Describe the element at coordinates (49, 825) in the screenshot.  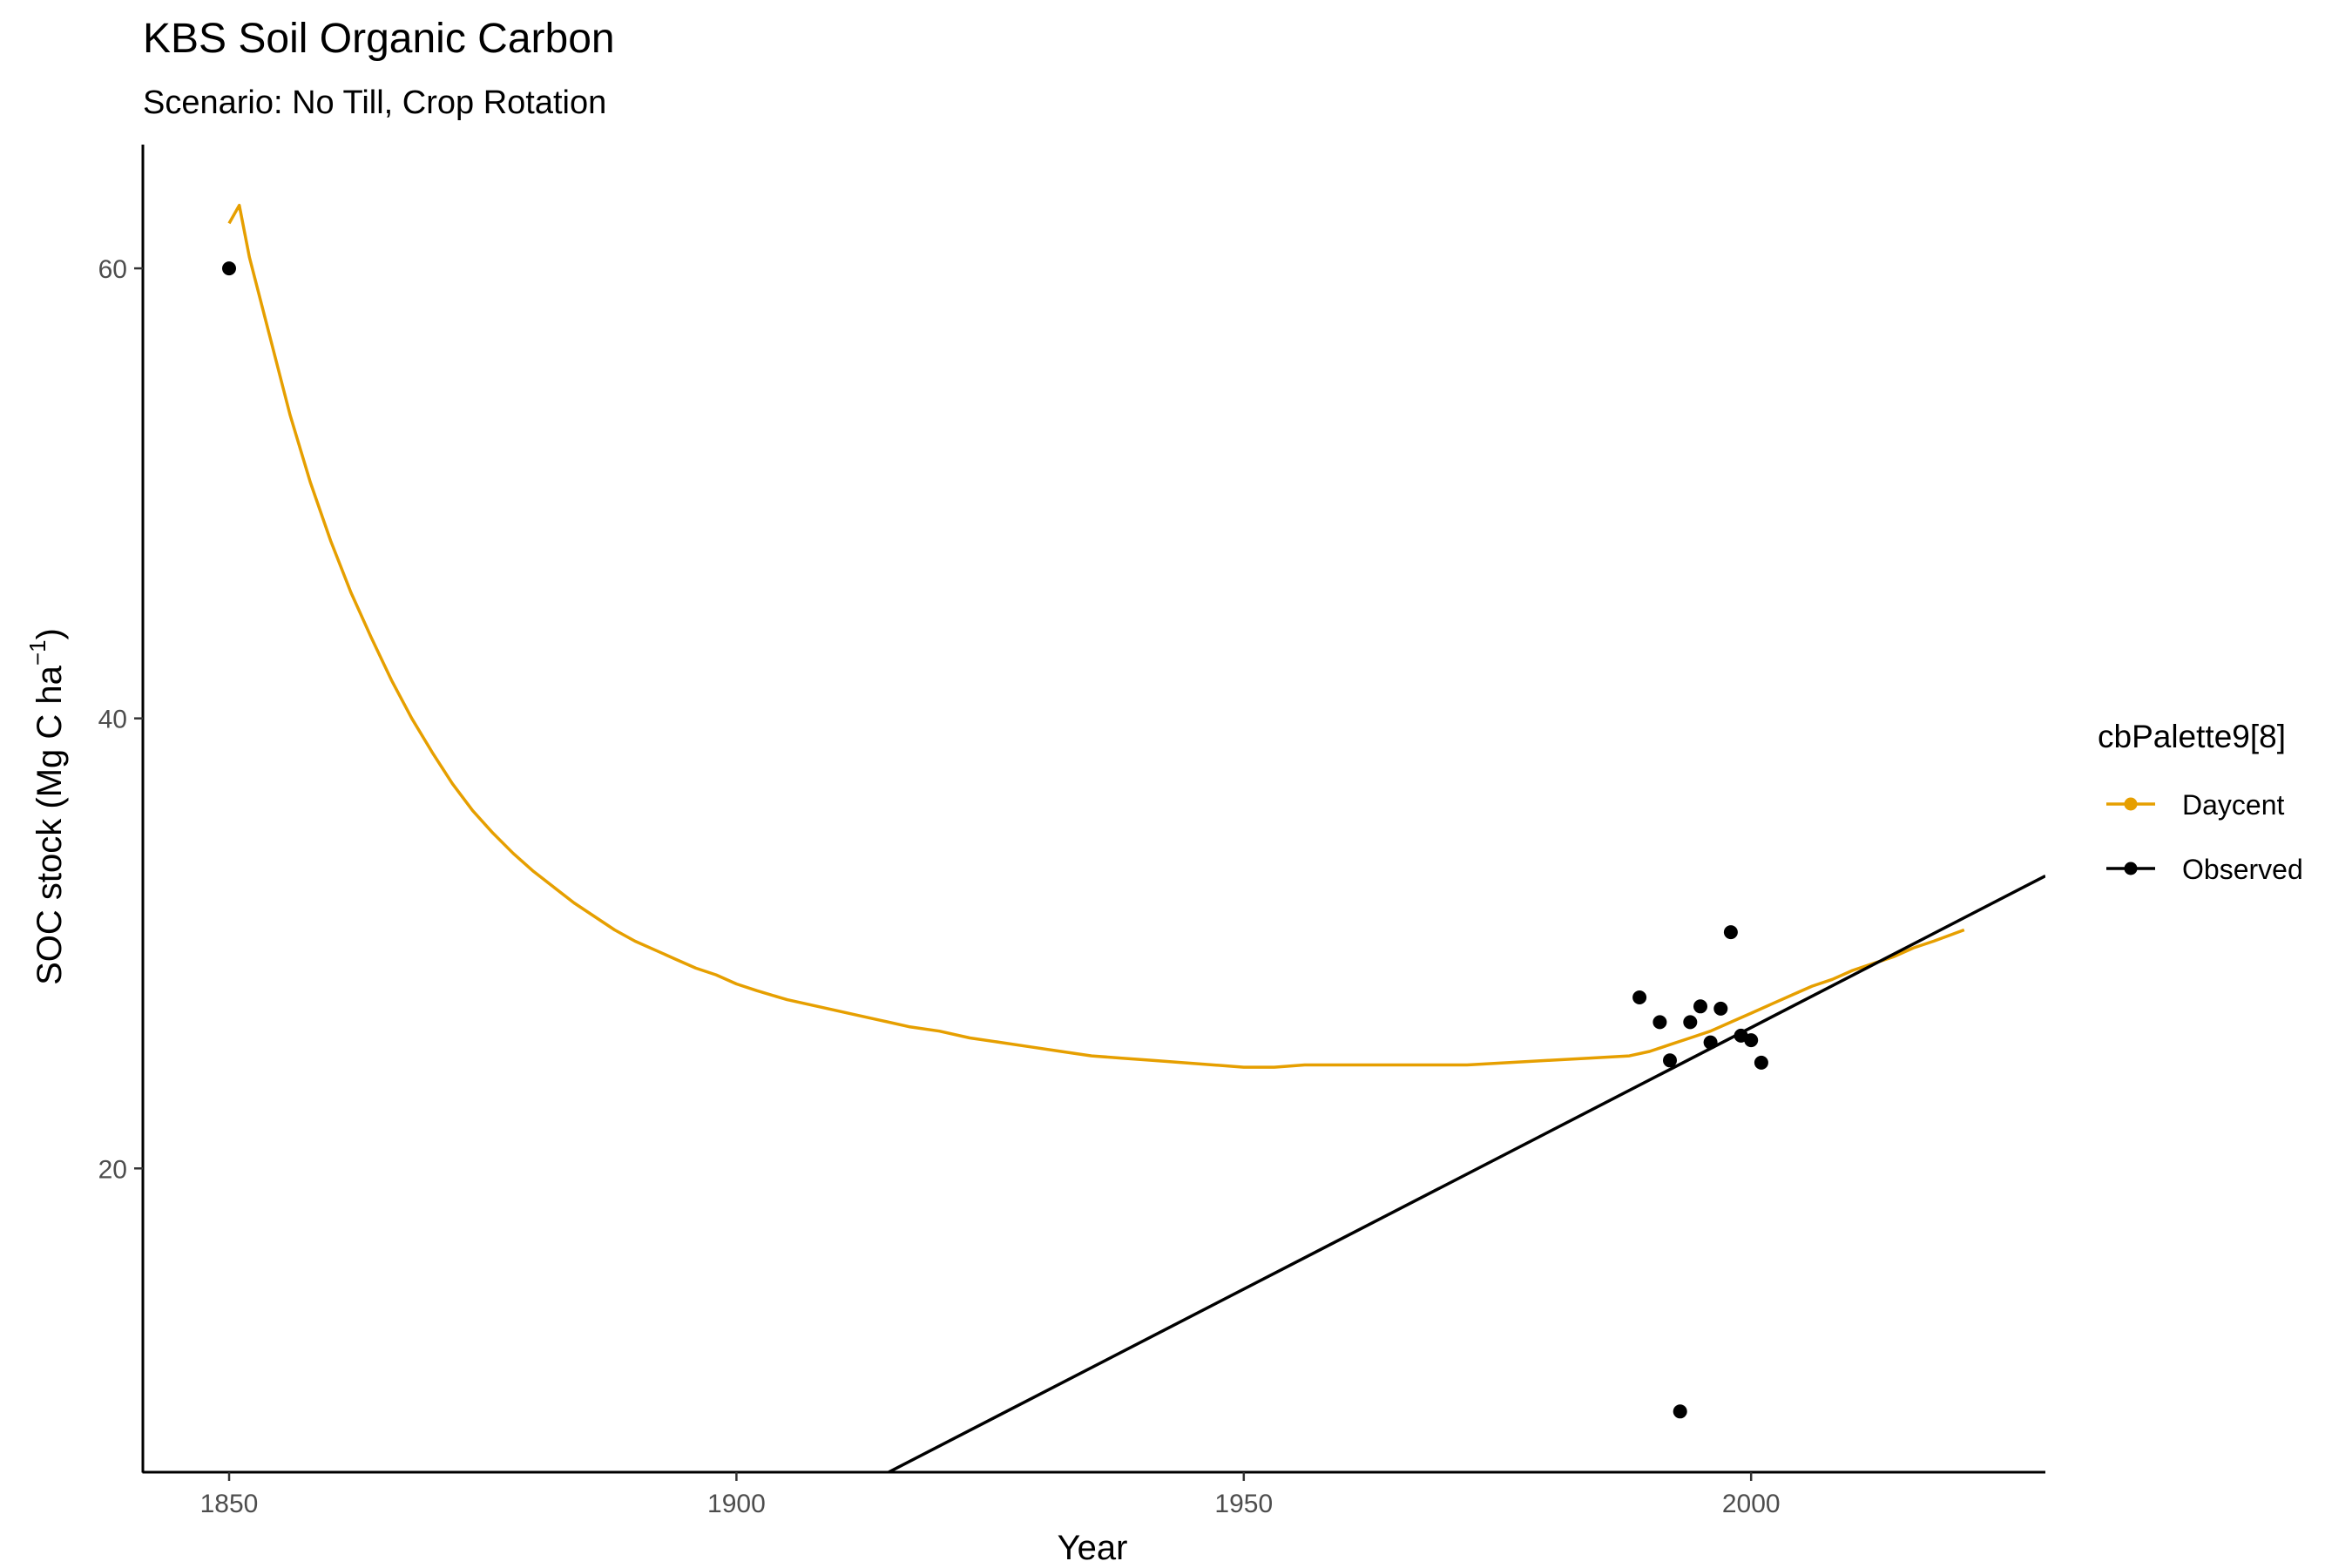
I see `y-axis-title-main: SOC stock (Mg C ha` at that location.